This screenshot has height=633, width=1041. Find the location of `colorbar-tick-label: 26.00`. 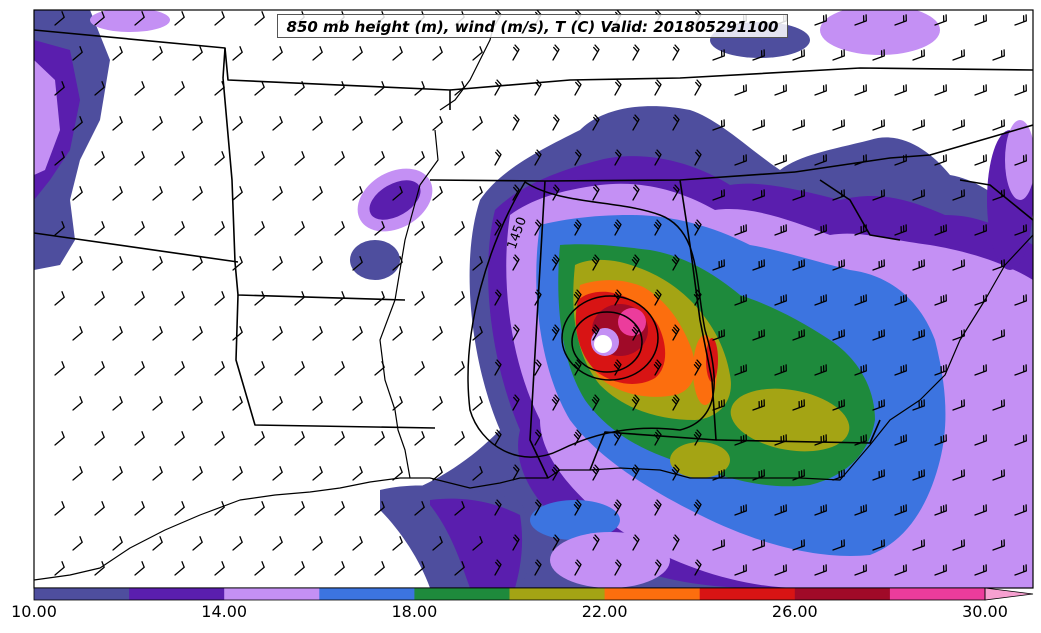

colorbar-tick-label: 26.00 is located at coordinates (794, 611).